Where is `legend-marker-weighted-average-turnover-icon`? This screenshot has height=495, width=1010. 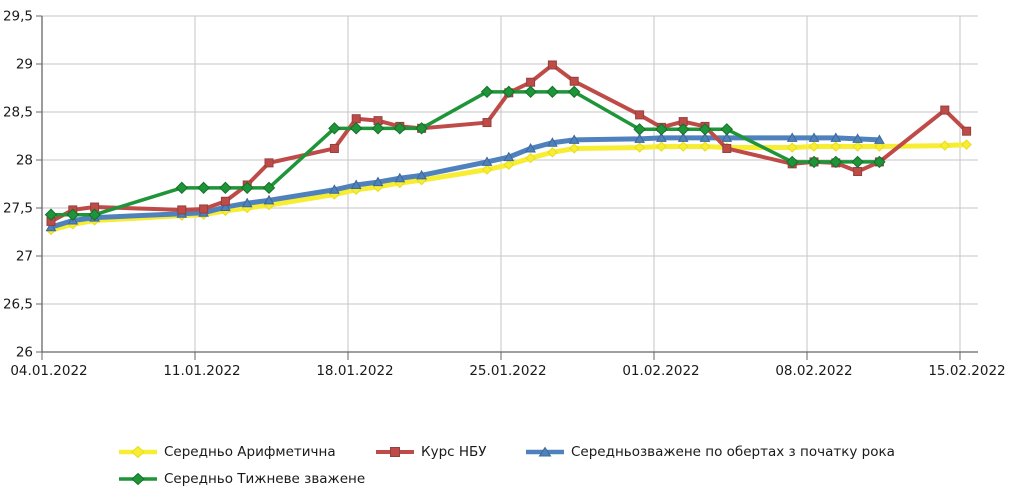
legend-marker-weighted-average-turnover-icon is located at coordinates (545, 451).